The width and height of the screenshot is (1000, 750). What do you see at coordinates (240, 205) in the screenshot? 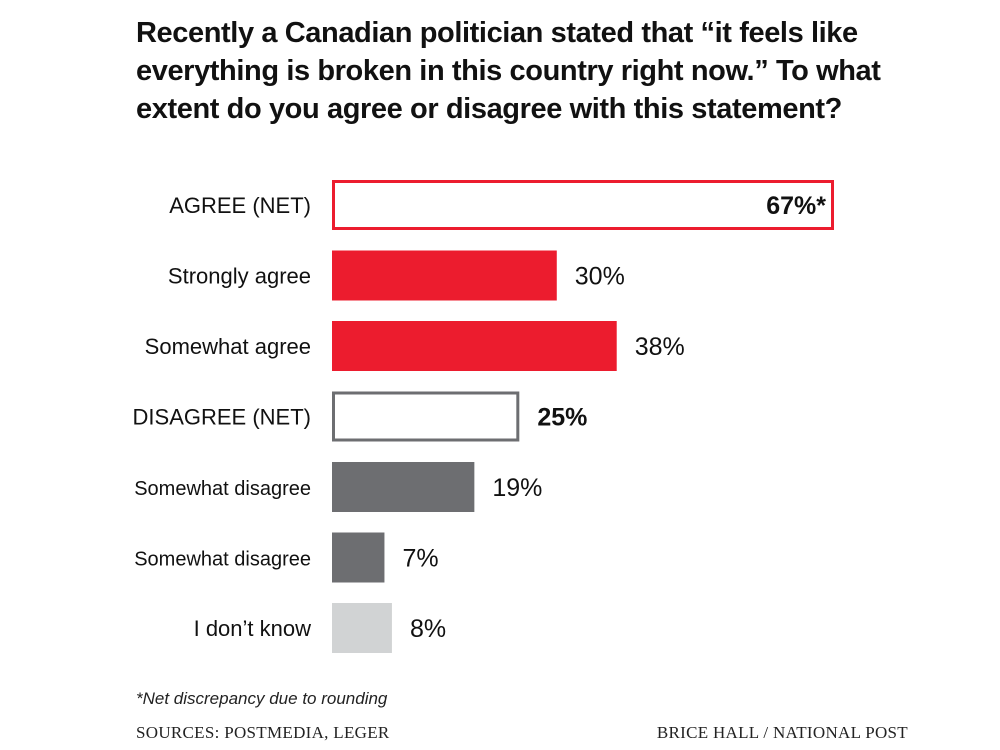
I see `category-label-agree-net-0: AGREE (NET)` at bounding box center [240, 205].